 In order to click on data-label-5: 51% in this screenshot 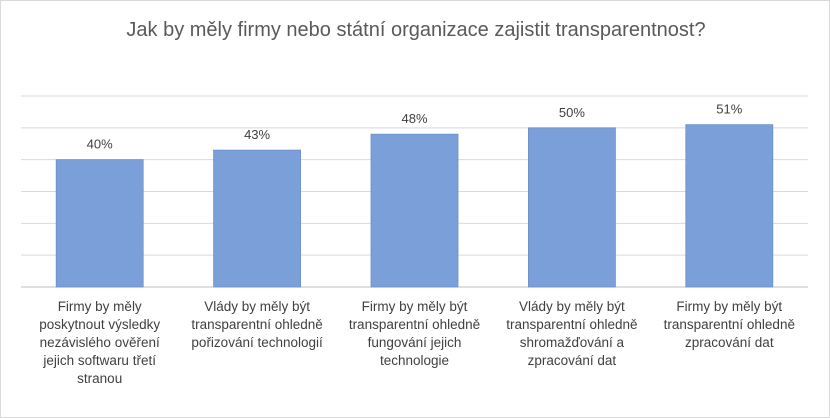, I will do `click(729, 109)`.